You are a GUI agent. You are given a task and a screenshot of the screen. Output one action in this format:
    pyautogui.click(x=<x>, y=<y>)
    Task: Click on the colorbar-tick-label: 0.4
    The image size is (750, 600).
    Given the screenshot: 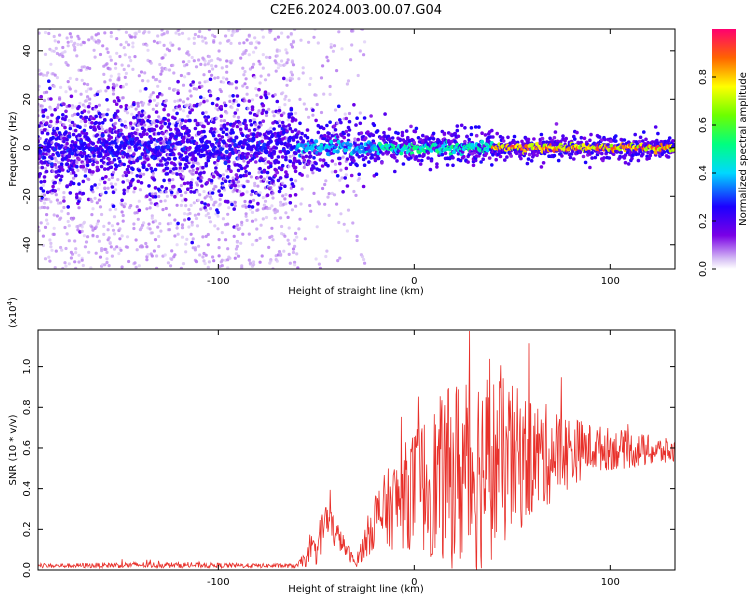 What is the action you would take?
    pyautogui.click(x=703, y=173)
    